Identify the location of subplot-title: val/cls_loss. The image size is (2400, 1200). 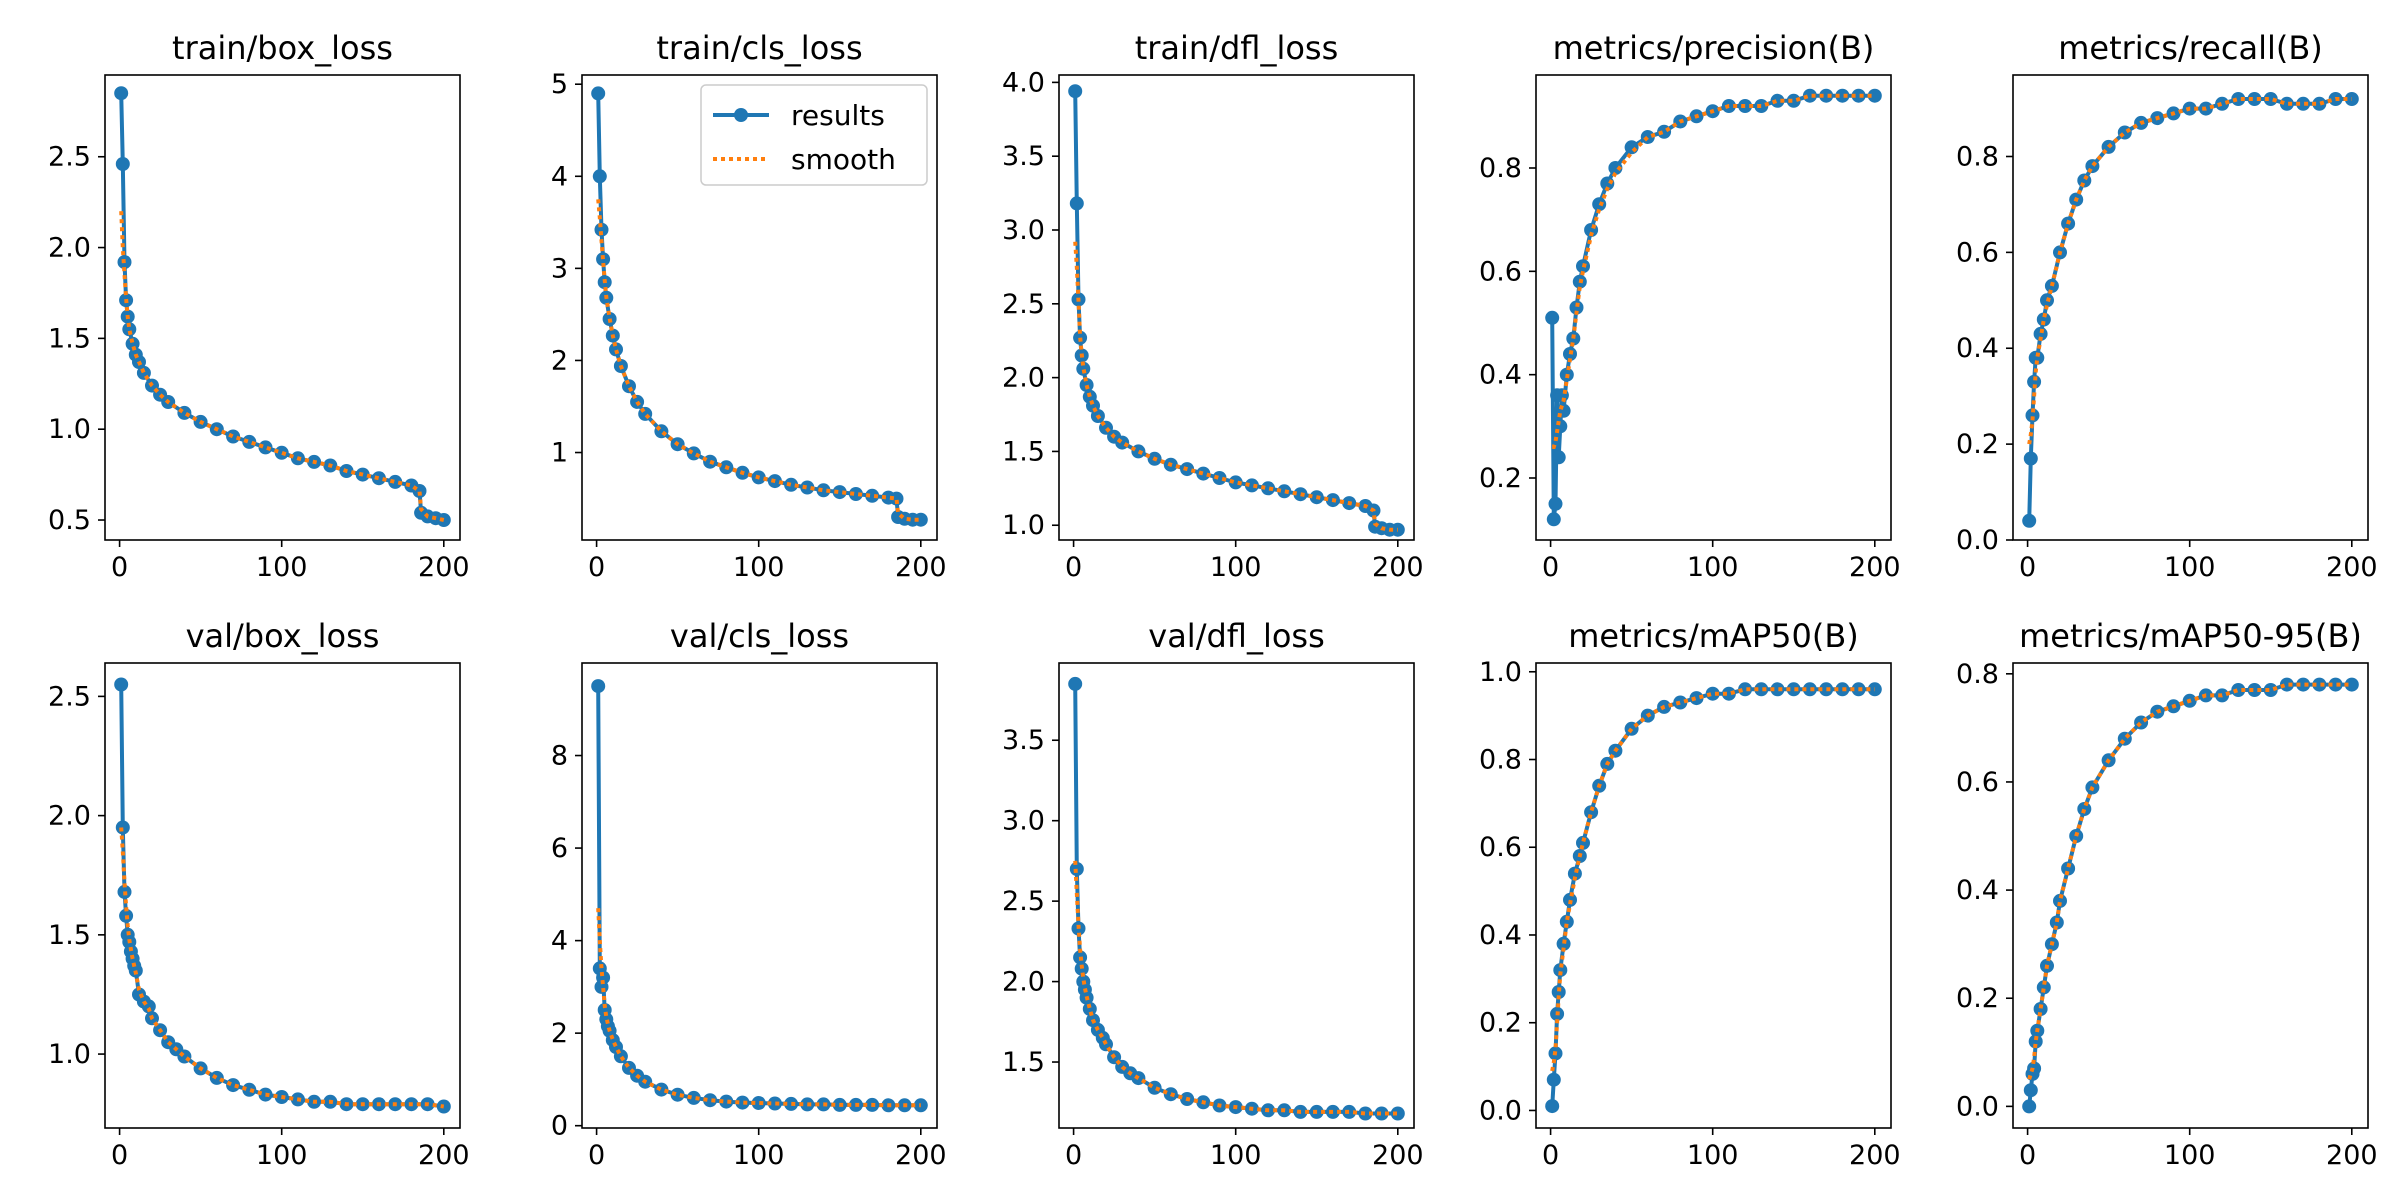
(759, 636).